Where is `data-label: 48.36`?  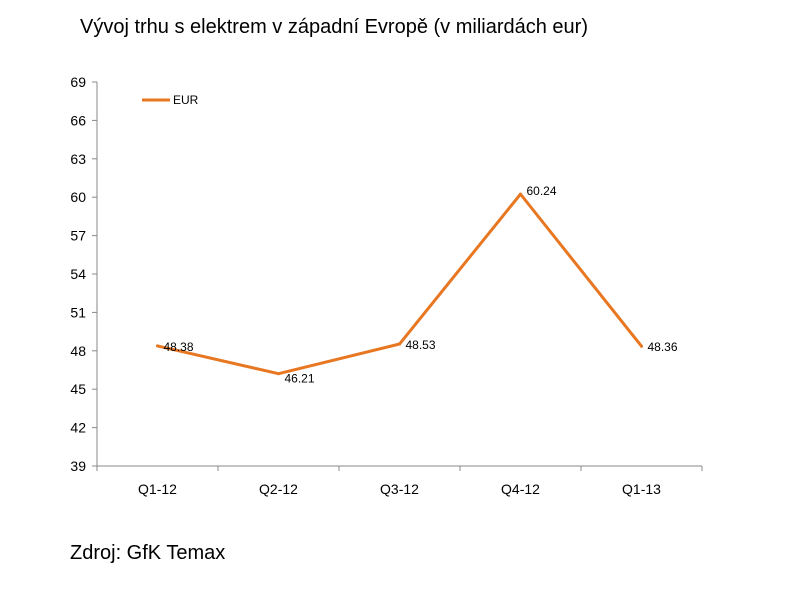 data-label: 48.36 is located at coordinates (663, 347).